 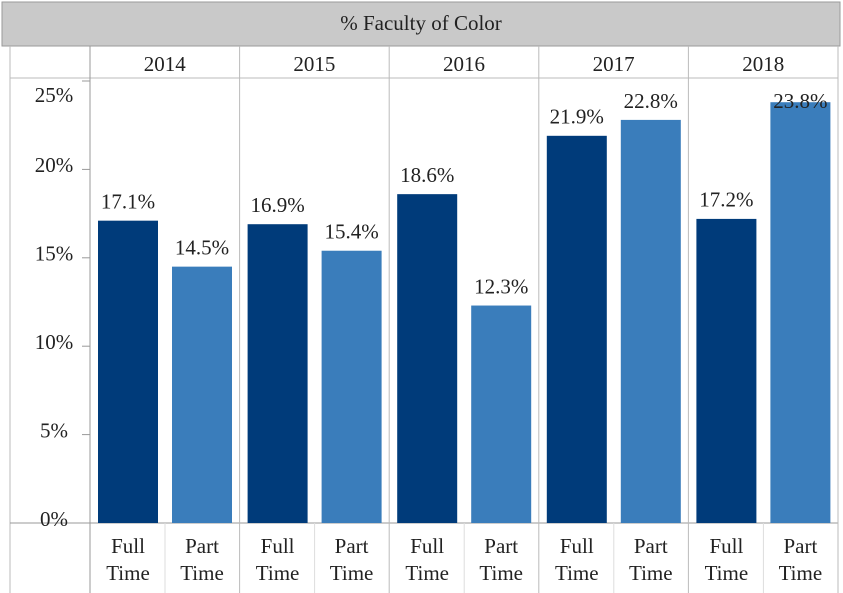 I want to click on value-label: 17.2%, so click(x=726, y=200).